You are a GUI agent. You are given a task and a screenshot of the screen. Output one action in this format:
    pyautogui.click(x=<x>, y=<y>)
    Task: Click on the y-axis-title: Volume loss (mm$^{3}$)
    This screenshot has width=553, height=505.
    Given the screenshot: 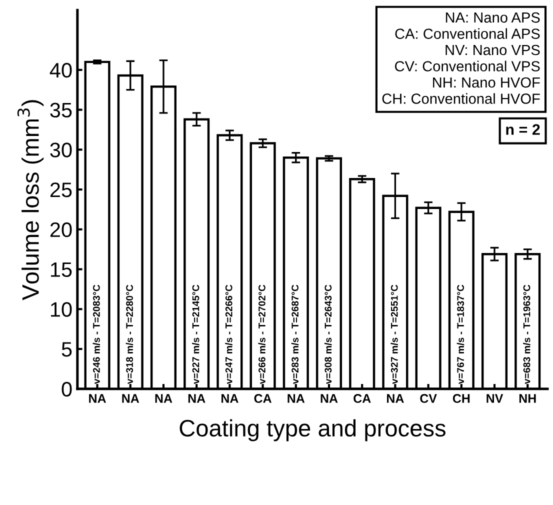 What is the action you would take?
    pyautogui.click(x=30, y=200)
    